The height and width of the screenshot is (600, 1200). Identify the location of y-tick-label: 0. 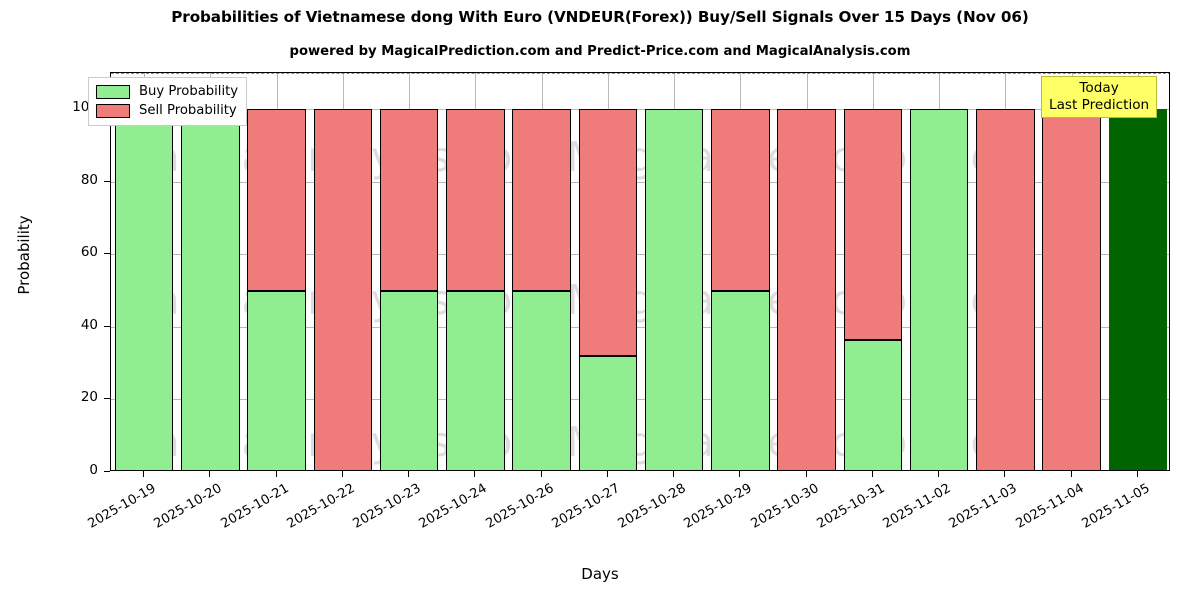
(93, 470).